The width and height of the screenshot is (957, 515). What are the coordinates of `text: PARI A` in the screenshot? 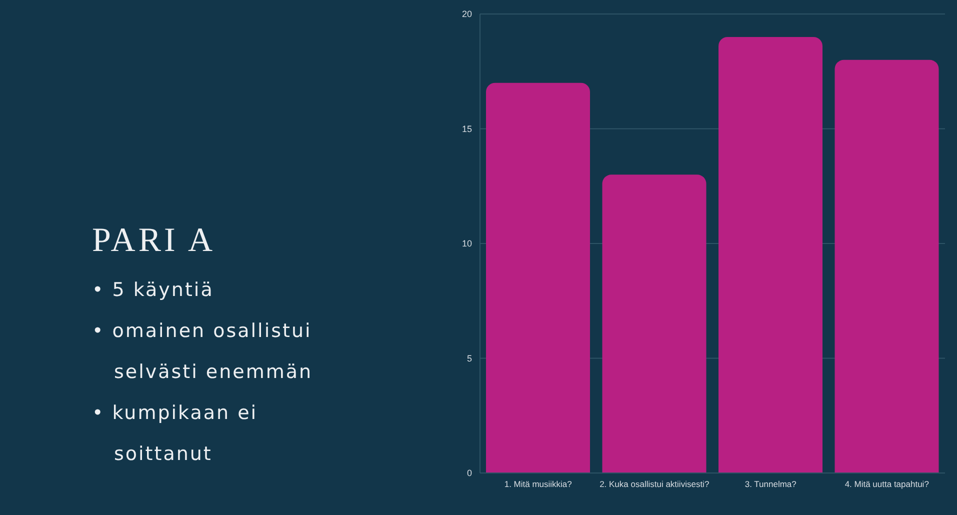 It's located at (154, 241).